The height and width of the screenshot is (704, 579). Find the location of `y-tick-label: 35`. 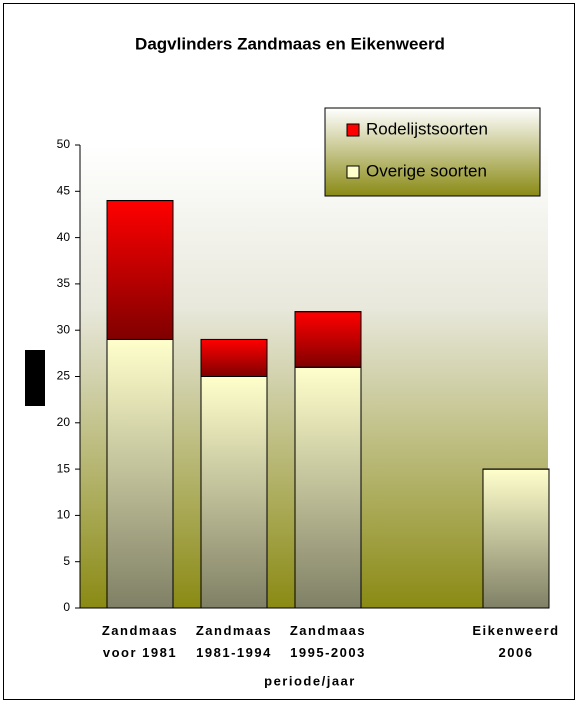

y-tick-label: 35 is located at coordinates (64, 283).